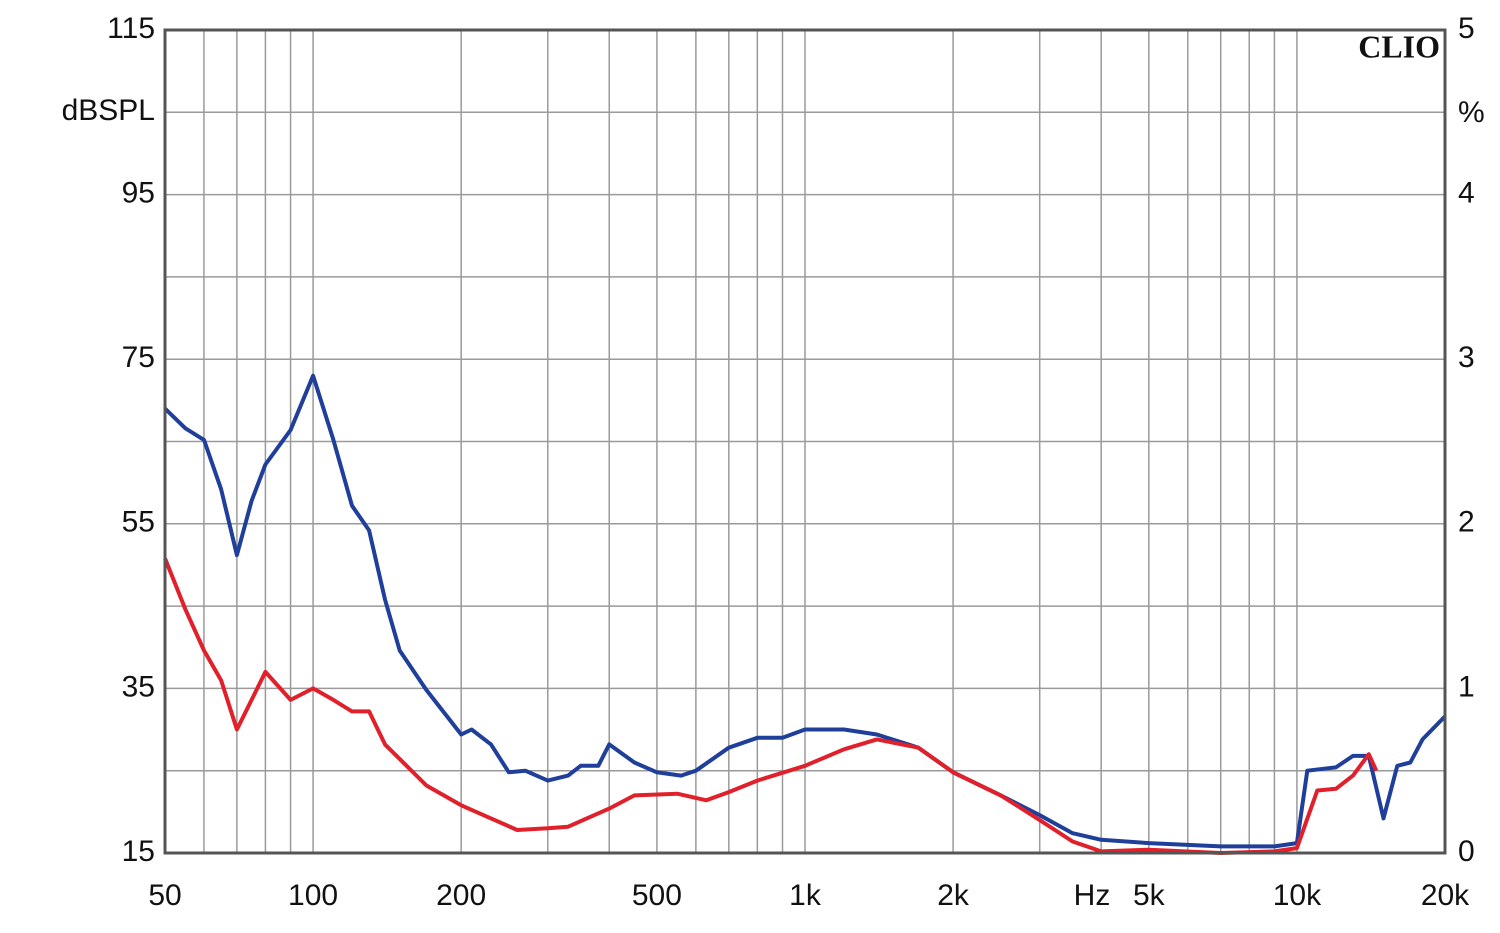 The height and width of the screenshot is (933, 1500). What do you see at coordinates (461, 895) in the screenshot?
I see `x-tick-label: 200` at bounding box center [461, 895].